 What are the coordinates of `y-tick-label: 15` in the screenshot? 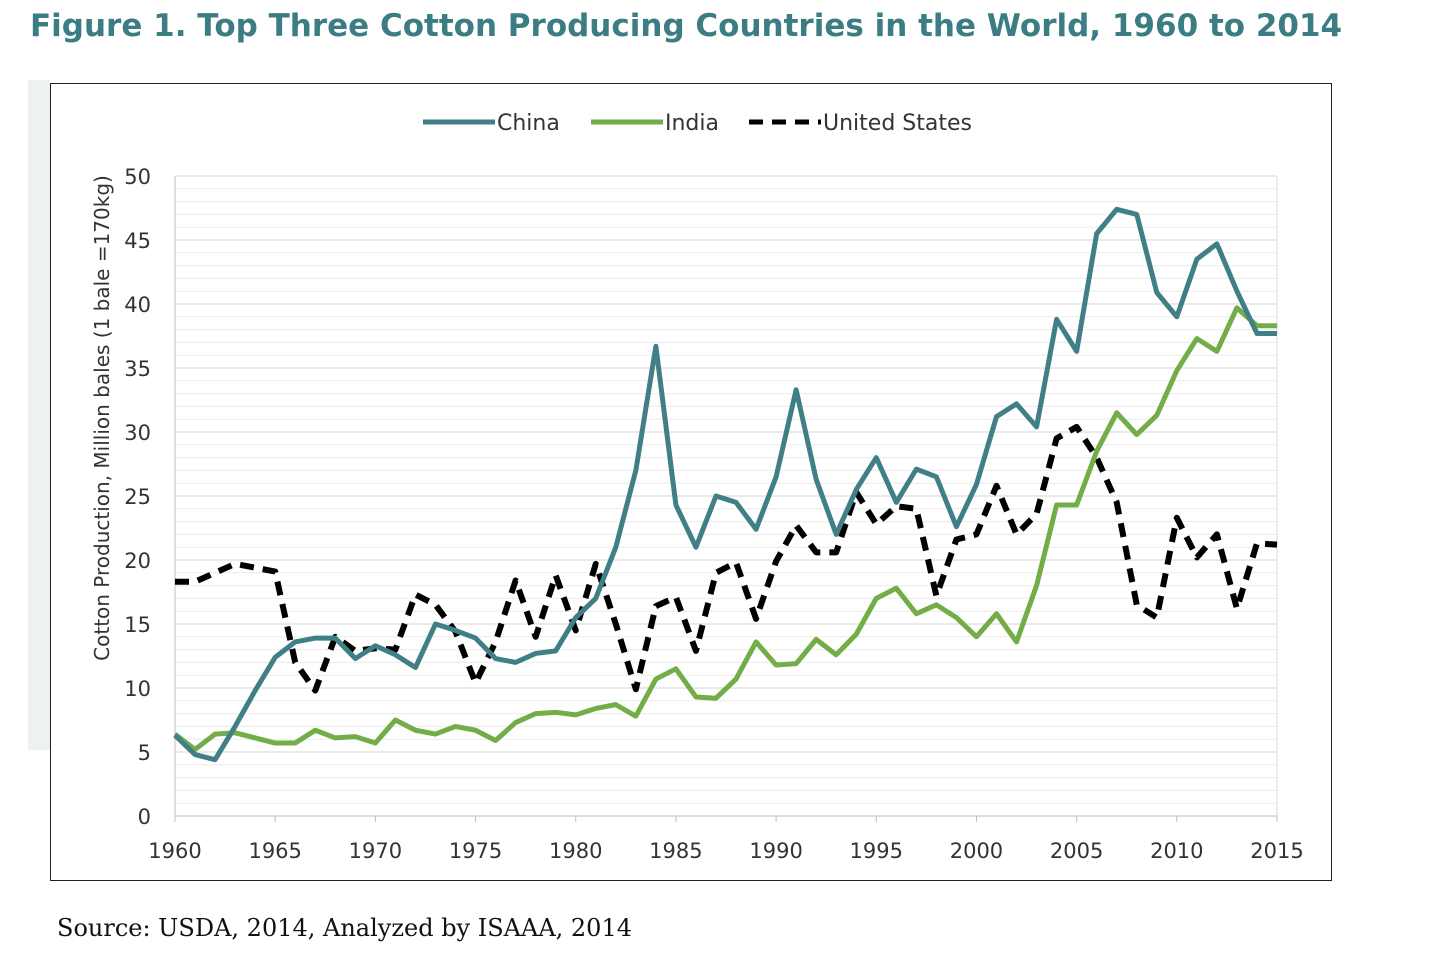 It's located at (137, 625).